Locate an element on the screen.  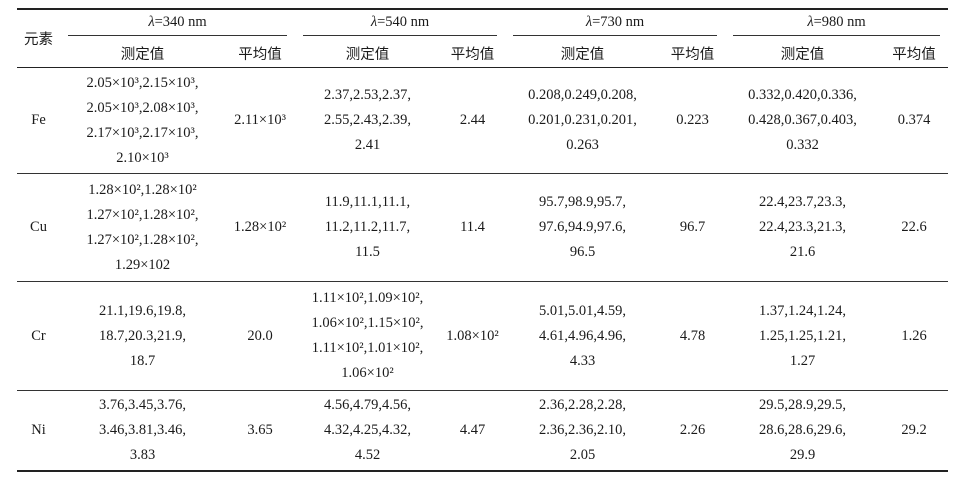
average-value-cell: 1.28×10² is located at coordinates (260, 227).